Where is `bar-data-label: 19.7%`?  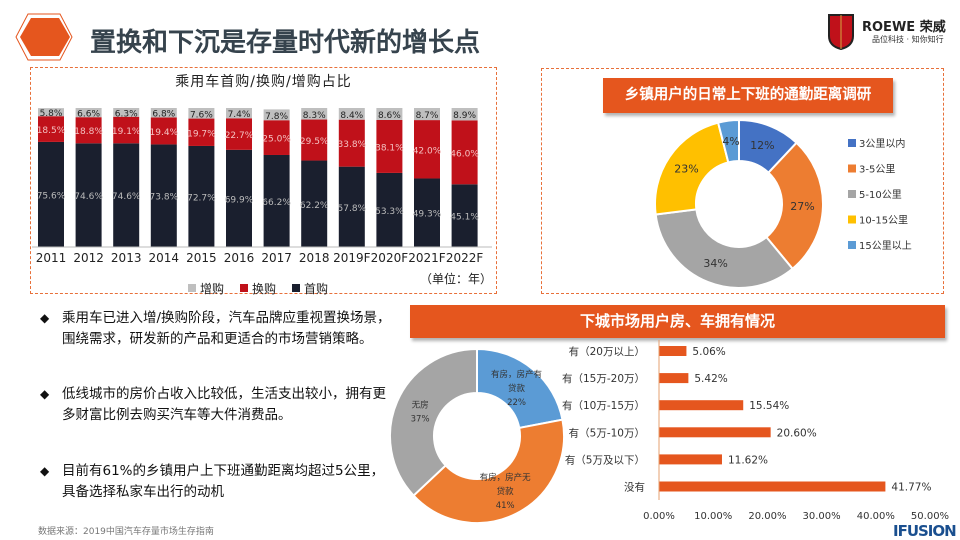
bar-data-label: 19.7% is located at coordinates (201, 134).